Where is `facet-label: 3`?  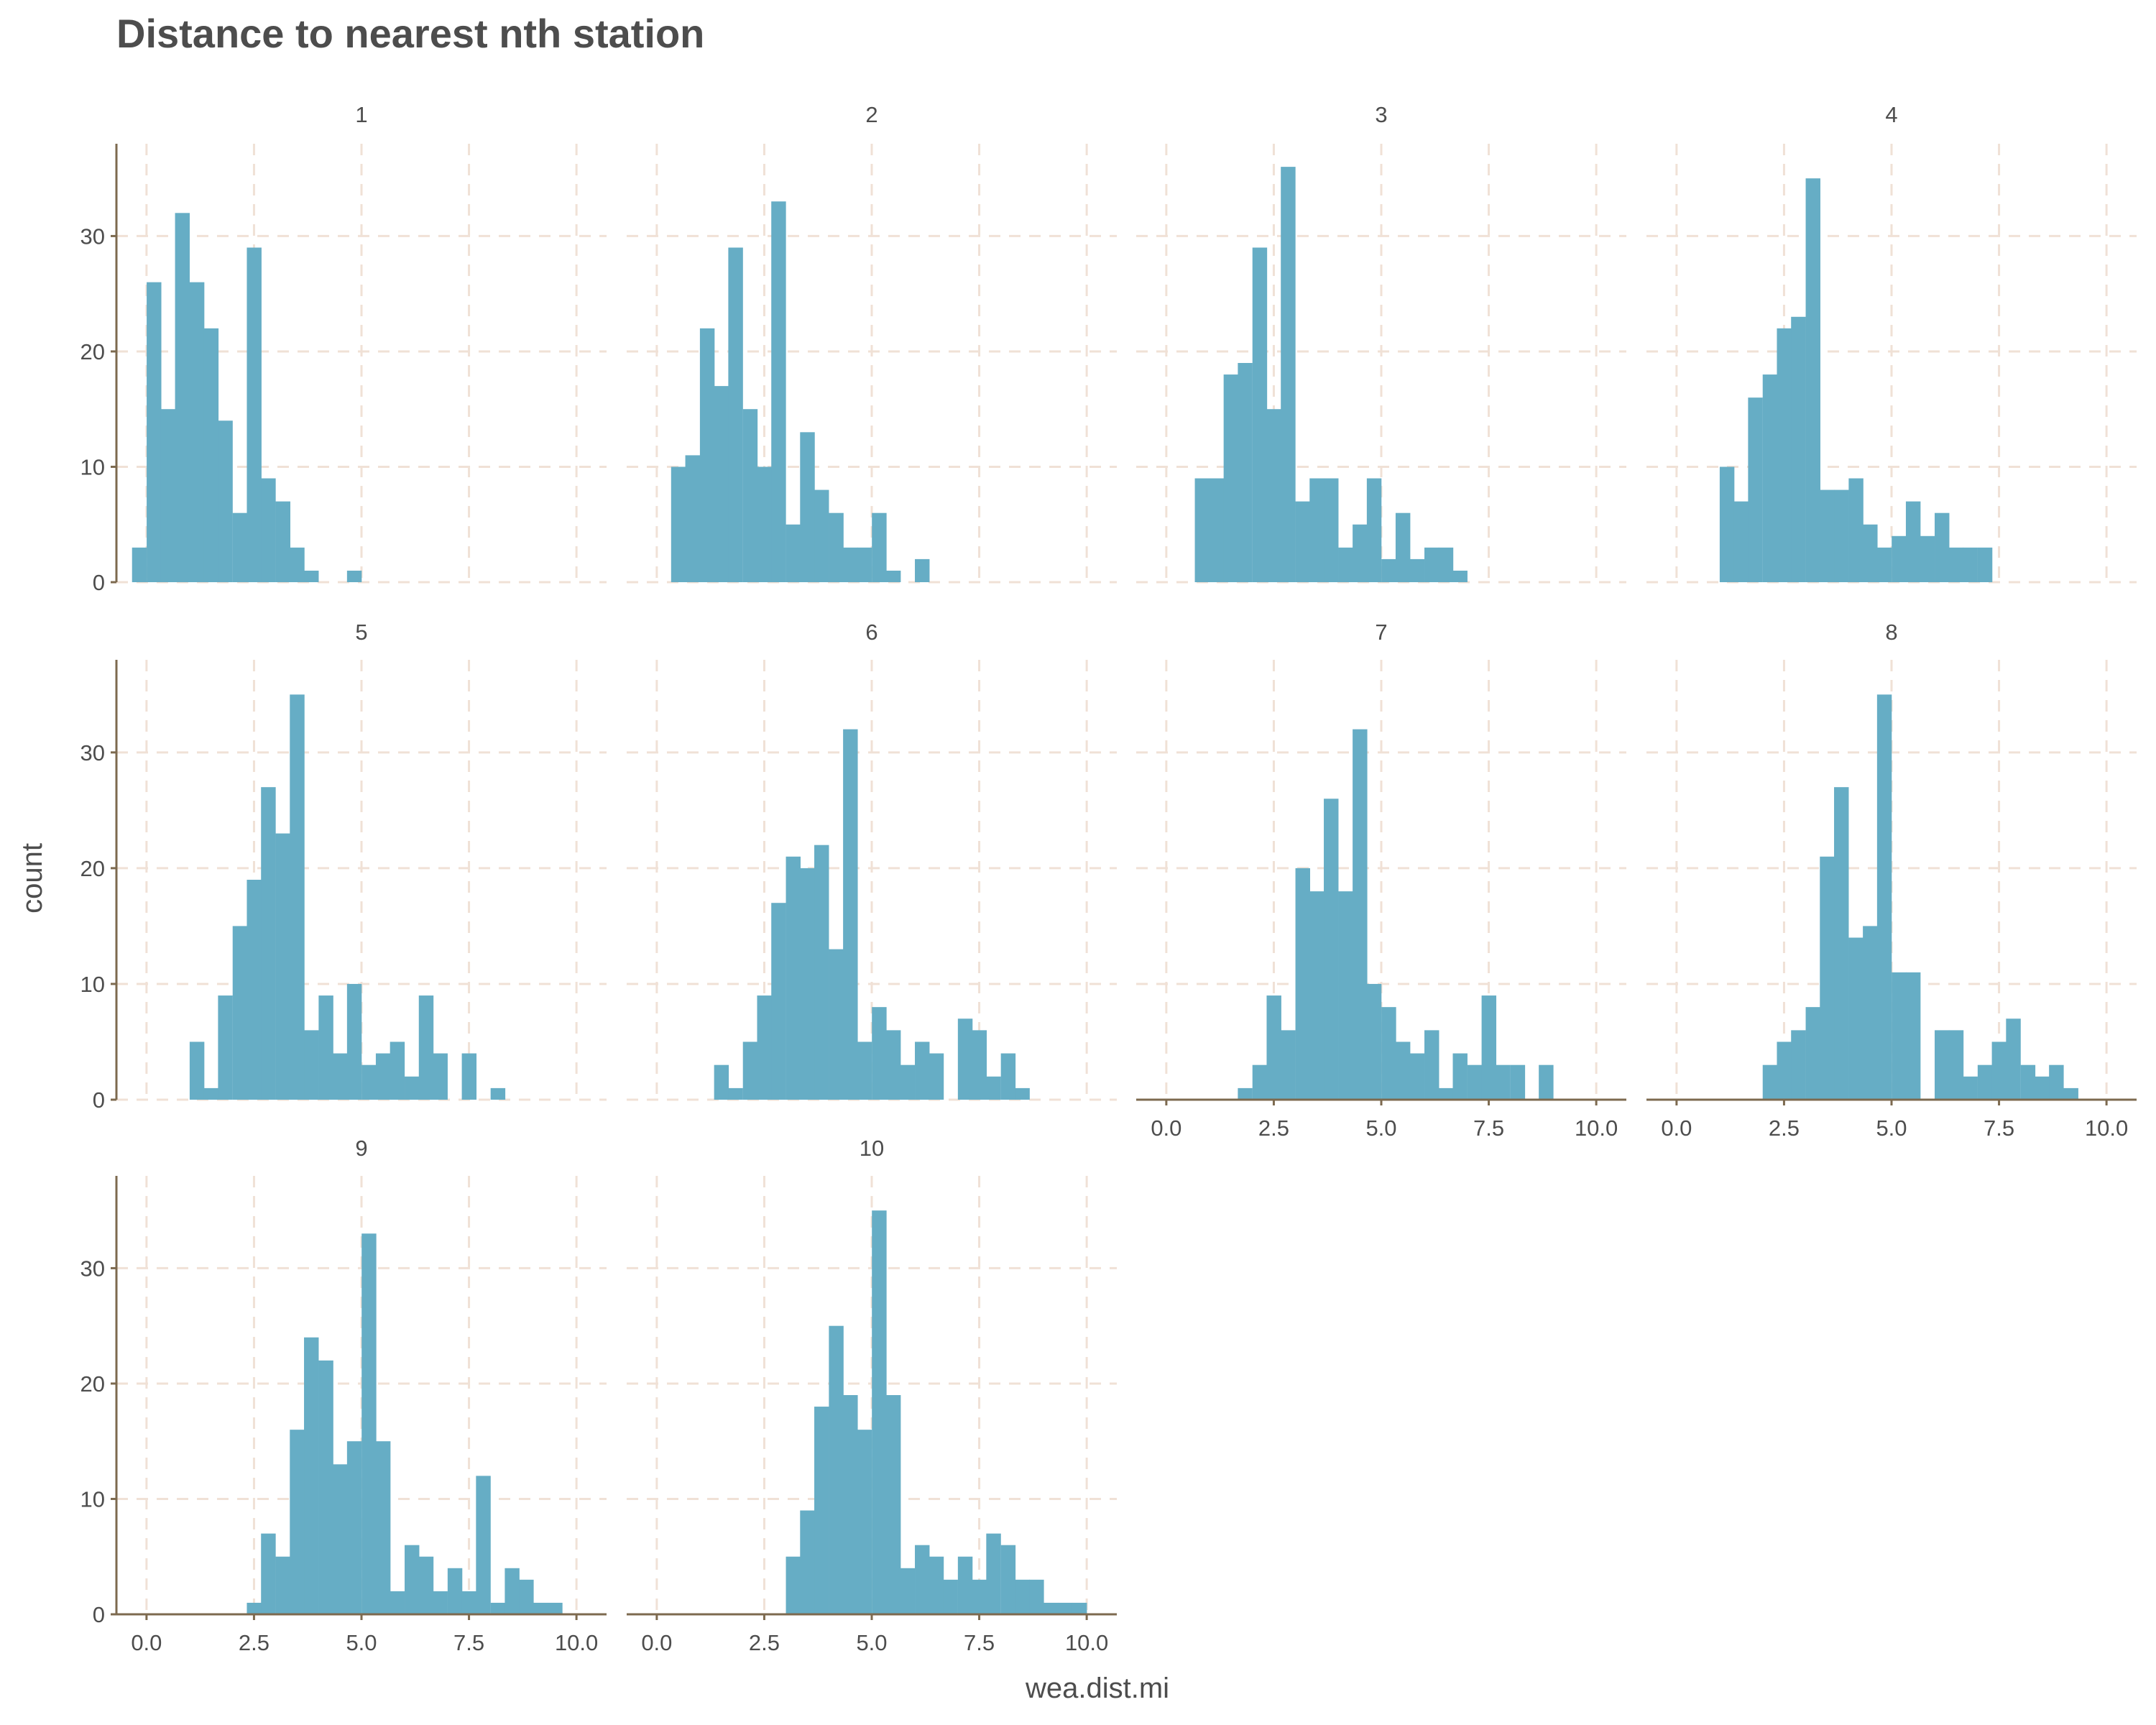 facet-label: 3 is located at coordinates (1381, 114).